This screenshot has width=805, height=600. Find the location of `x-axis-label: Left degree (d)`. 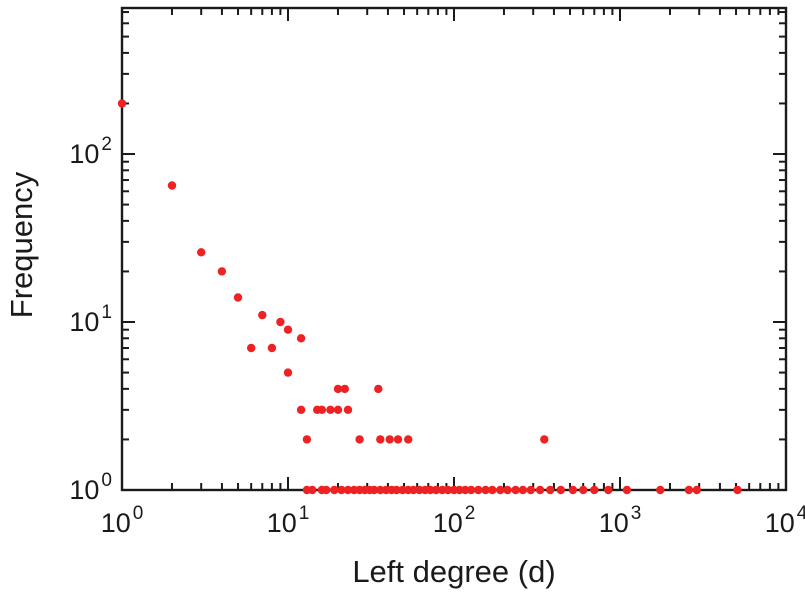

x-axis-label: Left degree (d) is located at coordinates (453, 571).